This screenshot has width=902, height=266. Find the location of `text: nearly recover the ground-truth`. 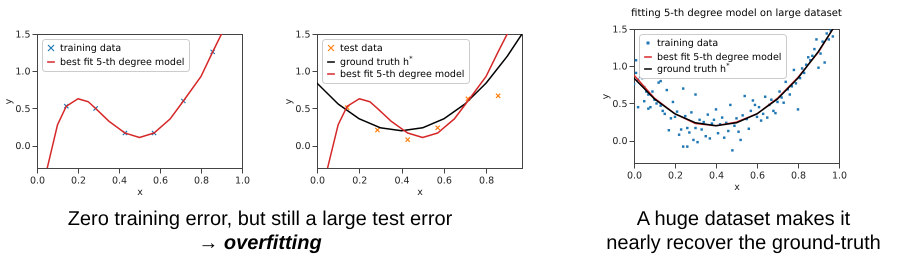

text: nearly recover the ground-truth is located at coordinates (743, 243).